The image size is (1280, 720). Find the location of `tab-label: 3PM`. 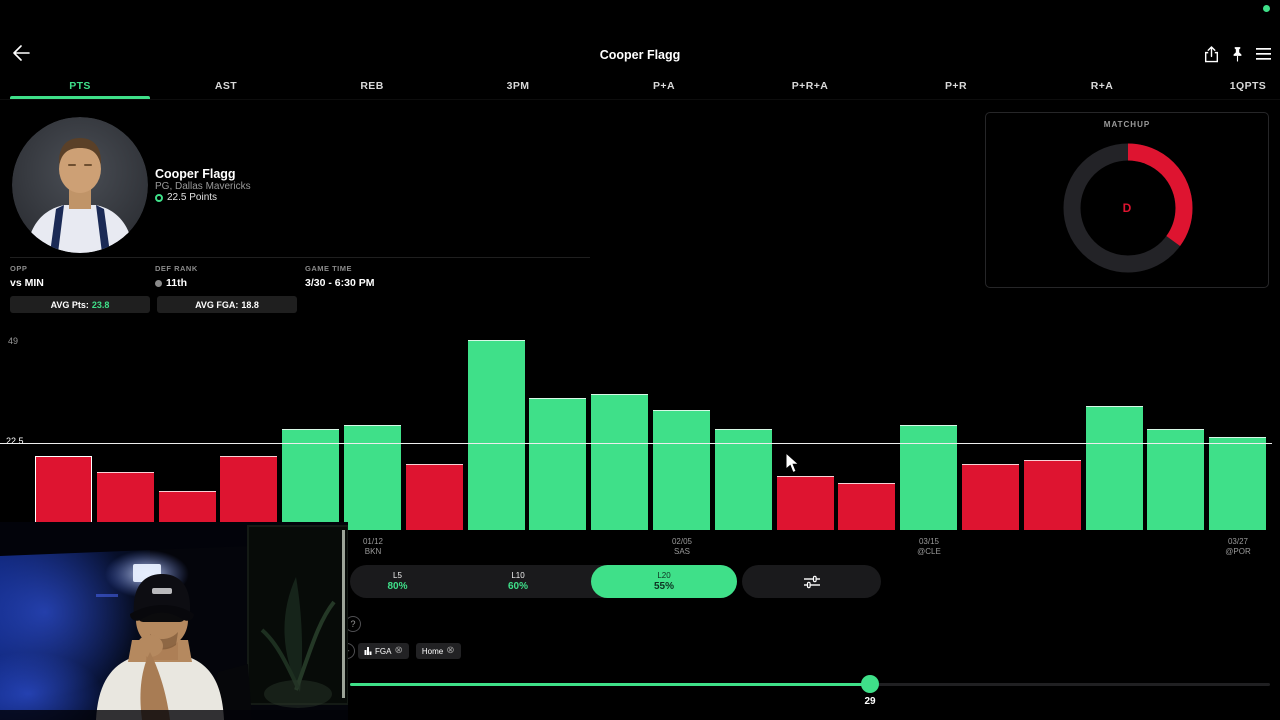

tab-label: 3PM is located at coordinates (518, 85).